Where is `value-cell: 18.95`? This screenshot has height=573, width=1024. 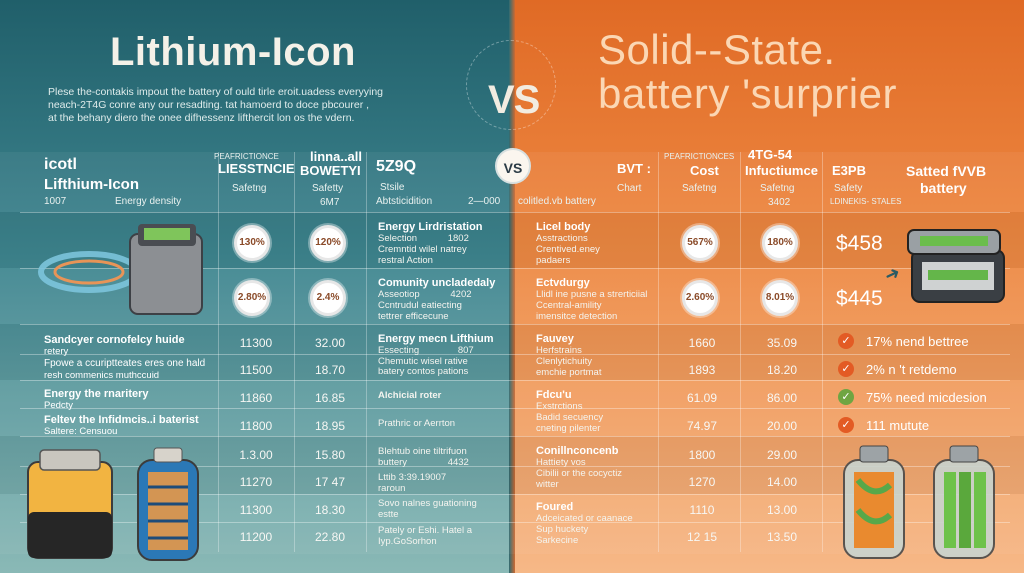
value-cell: 18.95 is located at coordinates (330, 426).